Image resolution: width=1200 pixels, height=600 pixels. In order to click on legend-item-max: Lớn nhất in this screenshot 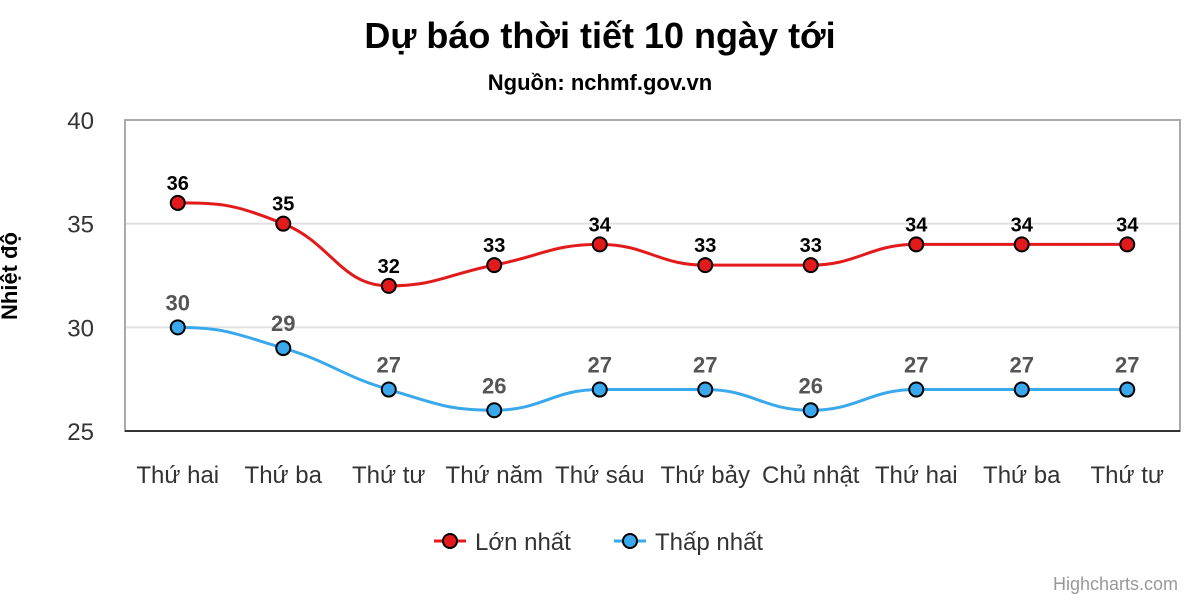, I will do `click(502, 542)`.